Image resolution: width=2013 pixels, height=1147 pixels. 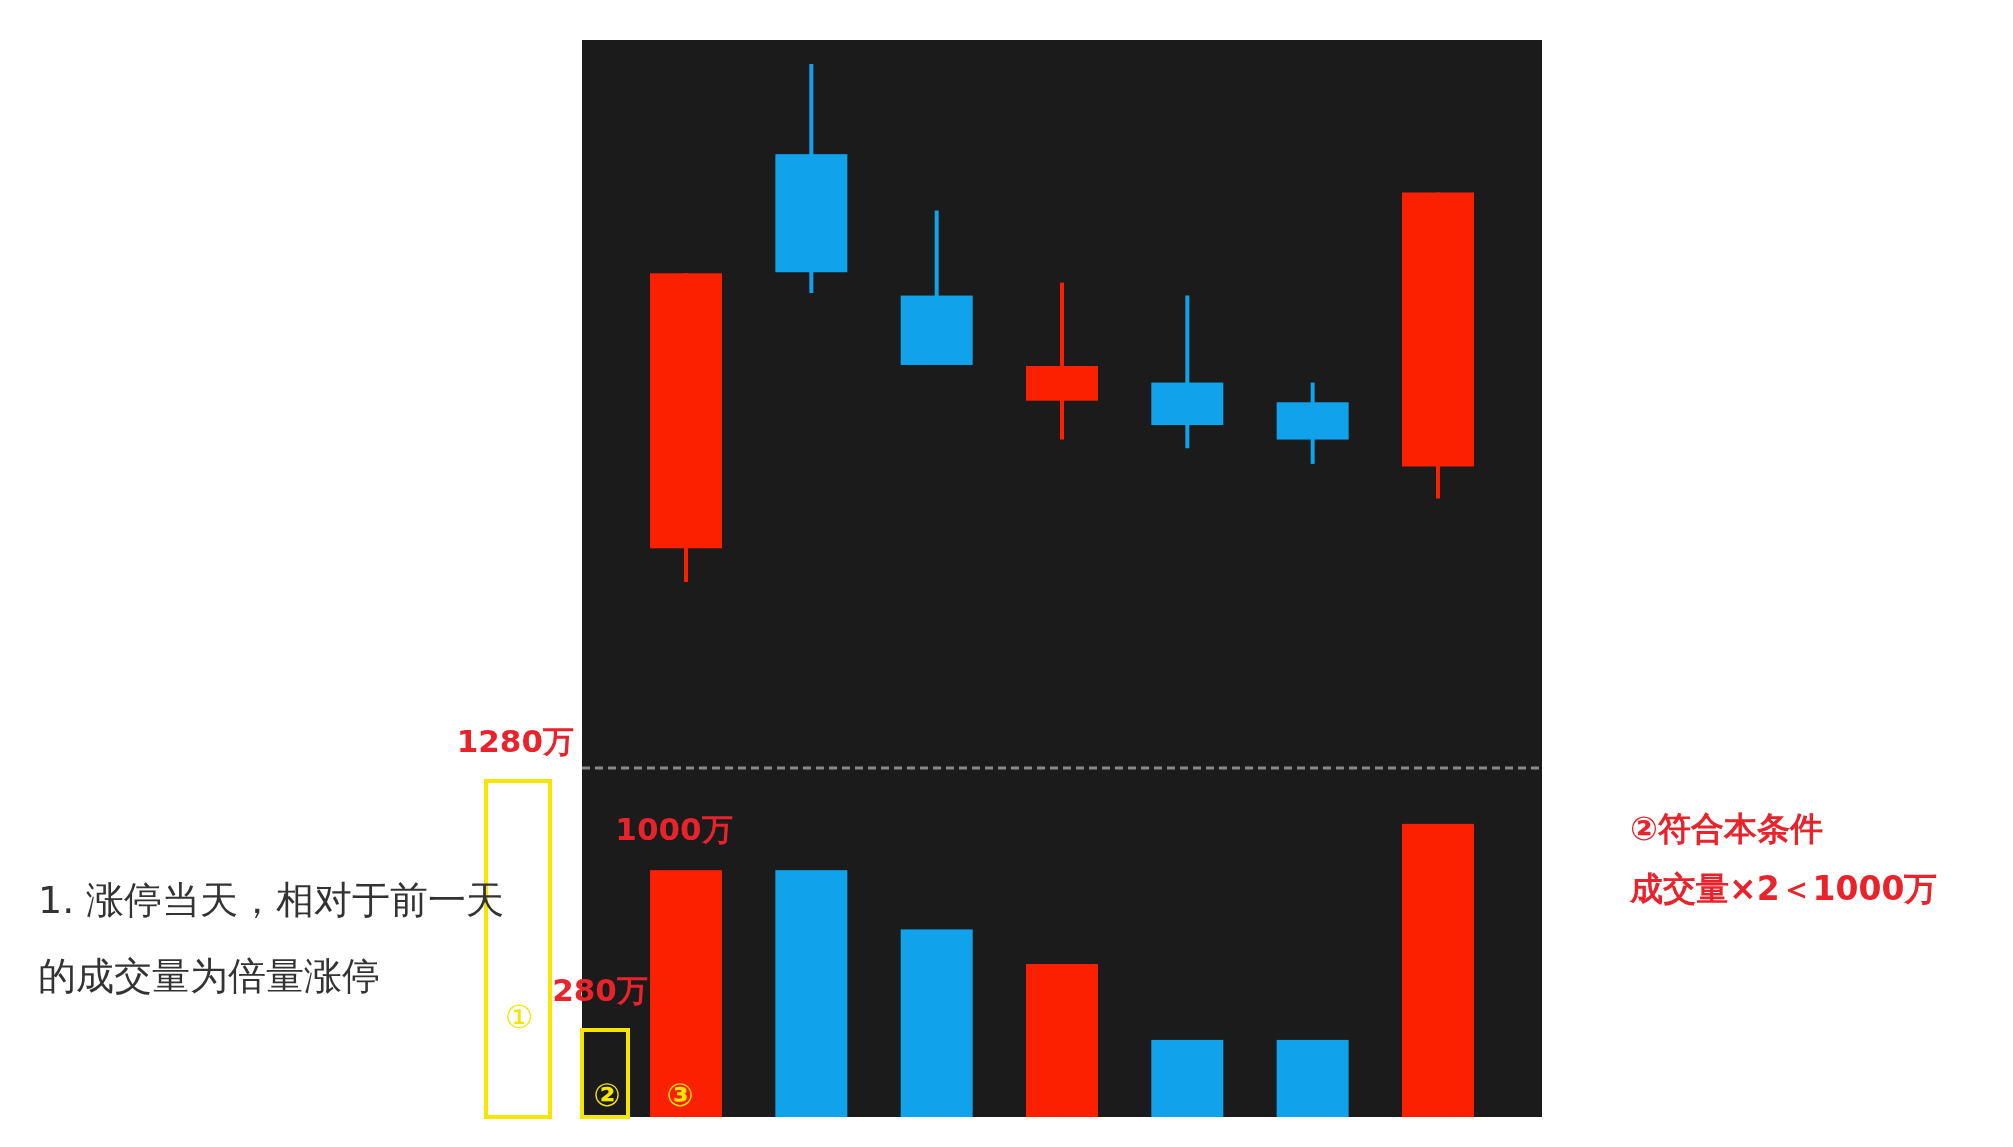 What do you see at coordinates (1726, 828) in the screenshot?
I see `text: ②符合本条件` at bounding box center [1726, 828].